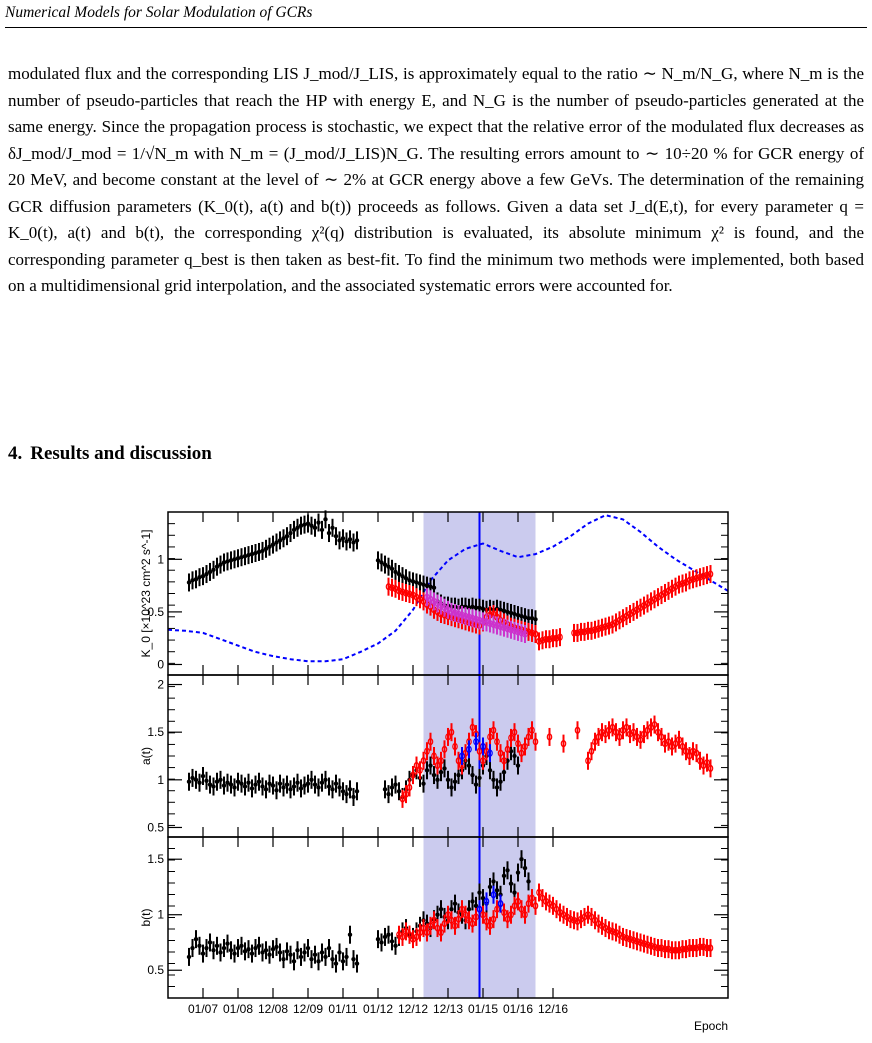  I want to click on x-tick-label: 01/12, so click(378, 1009).